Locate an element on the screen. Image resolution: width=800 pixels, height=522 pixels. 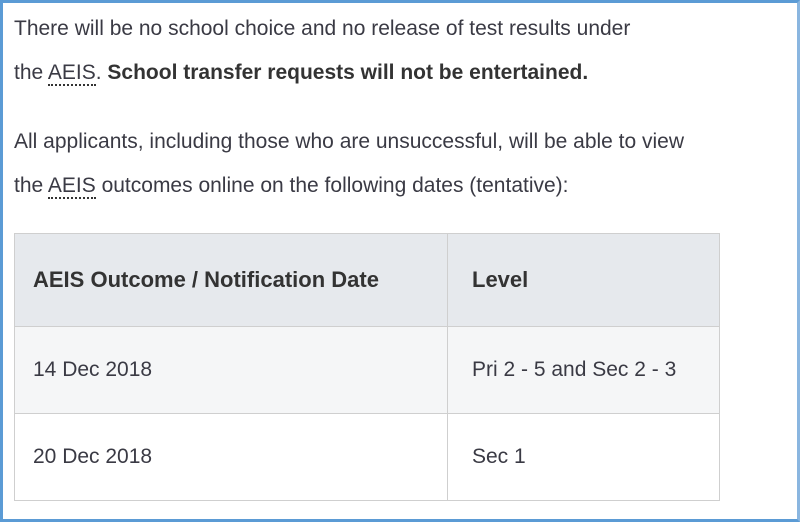
table-row: 14 Dec 2018 Pri 2 - 5 and Sec 2 - 3 is located at coordinates (367, 370).